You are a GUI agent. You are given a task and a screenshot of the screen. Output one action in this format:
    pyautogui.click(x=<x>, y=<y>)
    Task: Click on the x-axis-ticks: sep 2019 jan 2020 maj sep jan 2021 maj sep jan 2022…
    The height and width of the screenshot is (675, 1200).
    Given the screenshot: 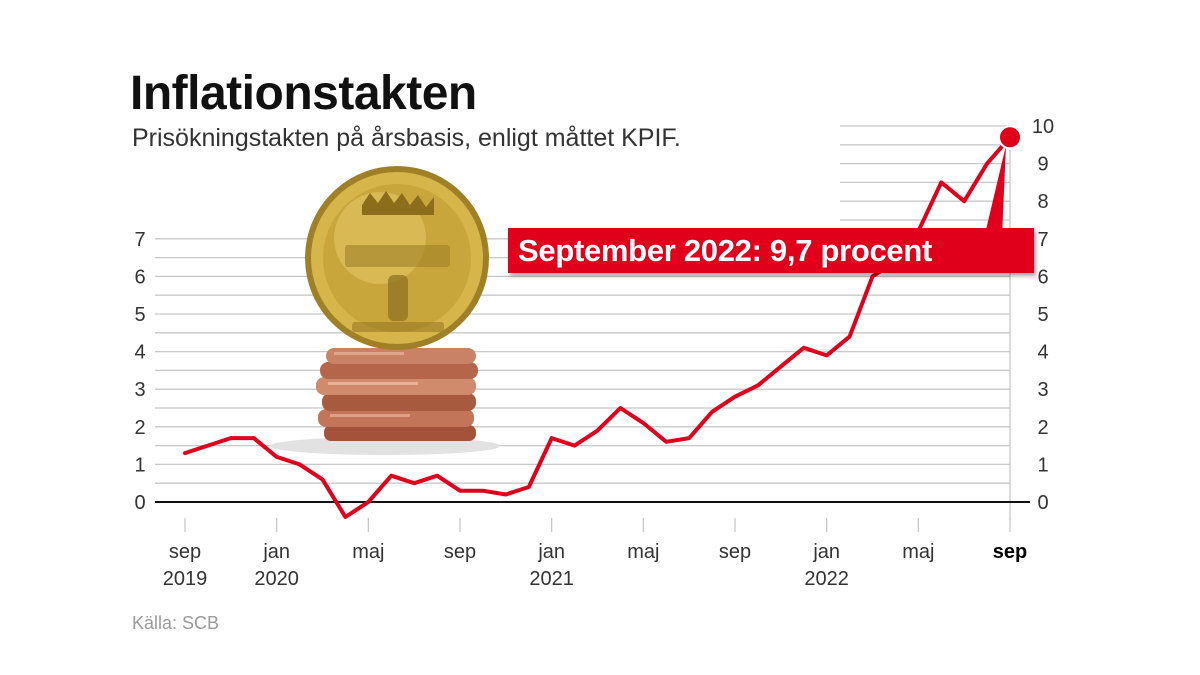 What is the action you would take?
    pyautogui.click(x=595, y=554)
    